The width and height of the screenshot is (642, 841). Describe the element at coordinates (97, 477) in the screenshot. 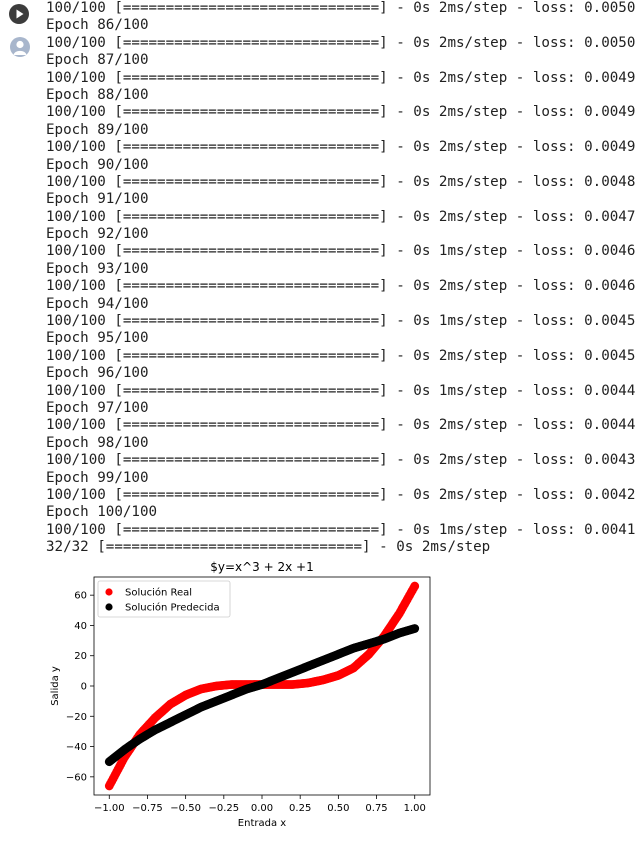

I see `log-line: Epoch 99/100` at that location.